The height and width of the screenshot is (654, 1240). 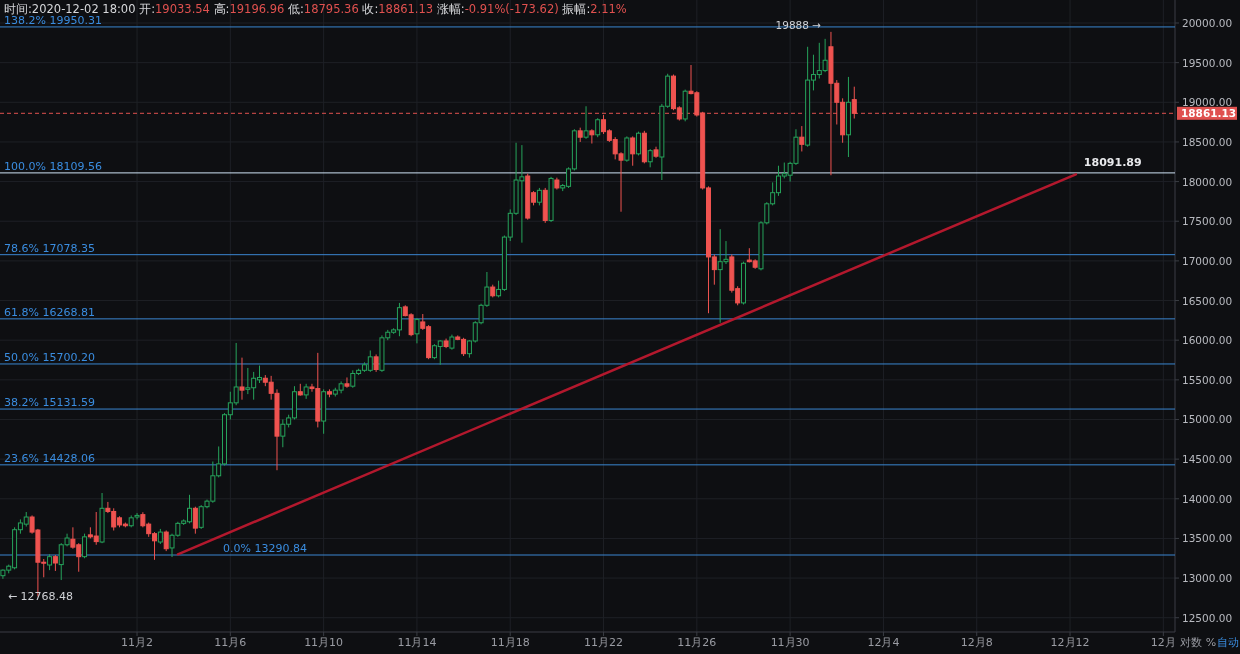 What do you see at coordinates (417, 642) in the screenshot?
I see `x-tick-label: 11月14` at bounding box center [417, 642].